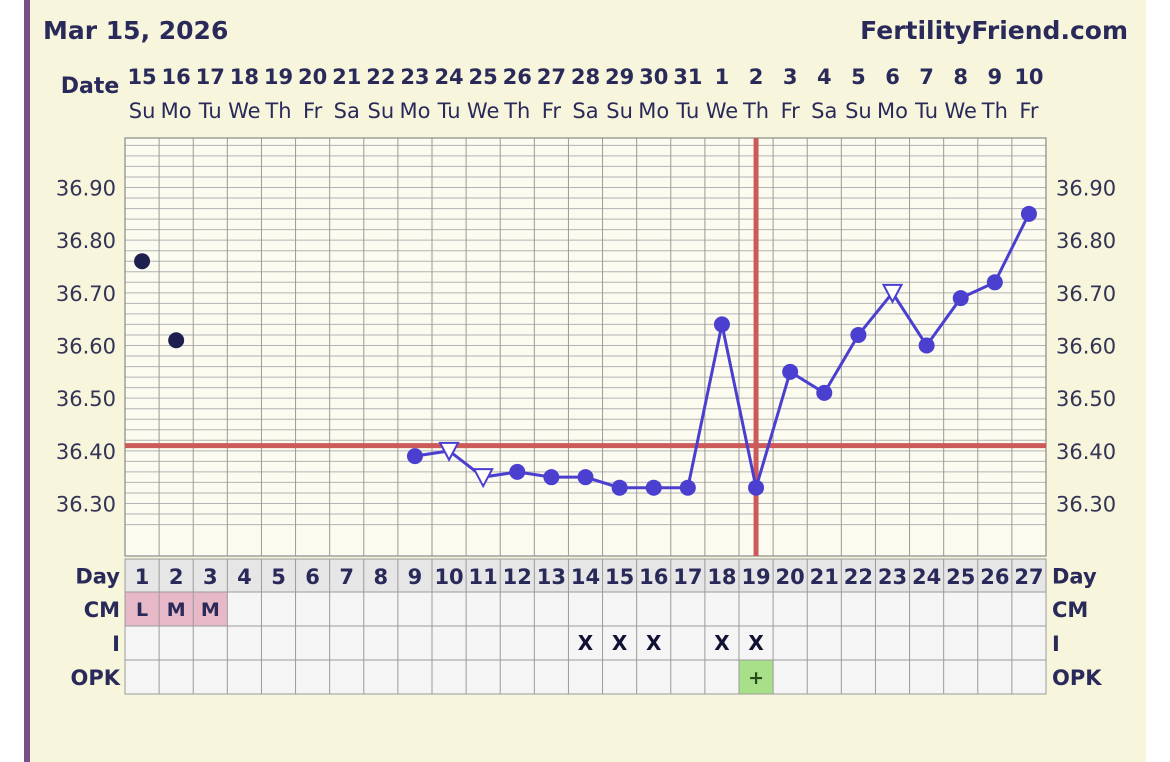 This screenshot has height=762, width=1170. Describe the element at coordinates (1086, 241) in the screenshot. I see `y-tick-label-right: 36.80` at that location.